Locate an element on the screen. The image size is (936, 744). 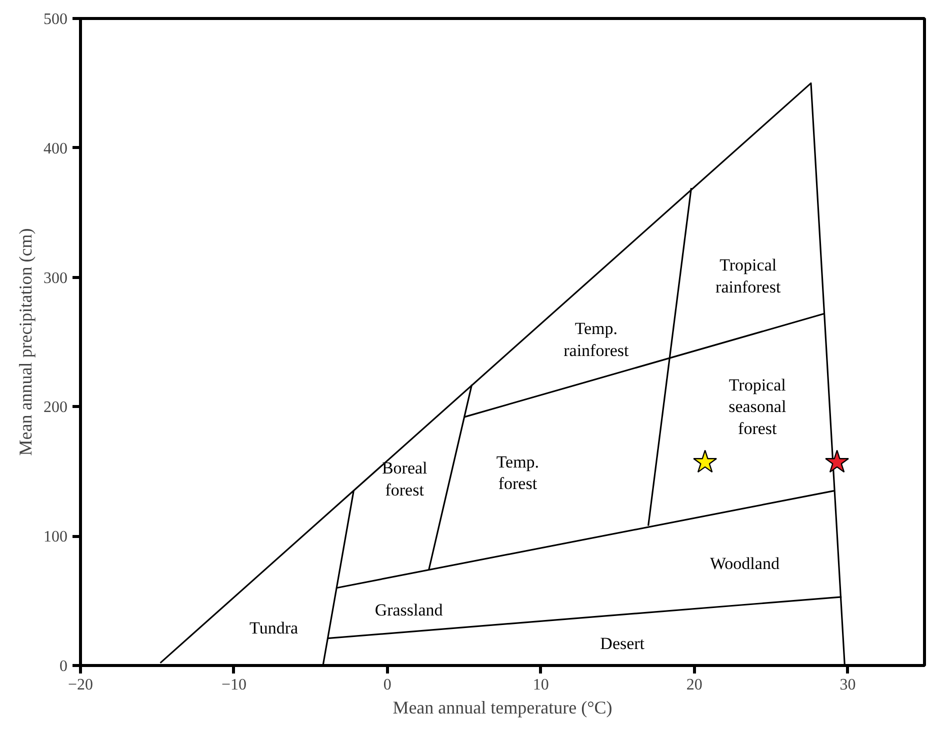
x-tick-label: 10 is located at coordinates (540, 685).